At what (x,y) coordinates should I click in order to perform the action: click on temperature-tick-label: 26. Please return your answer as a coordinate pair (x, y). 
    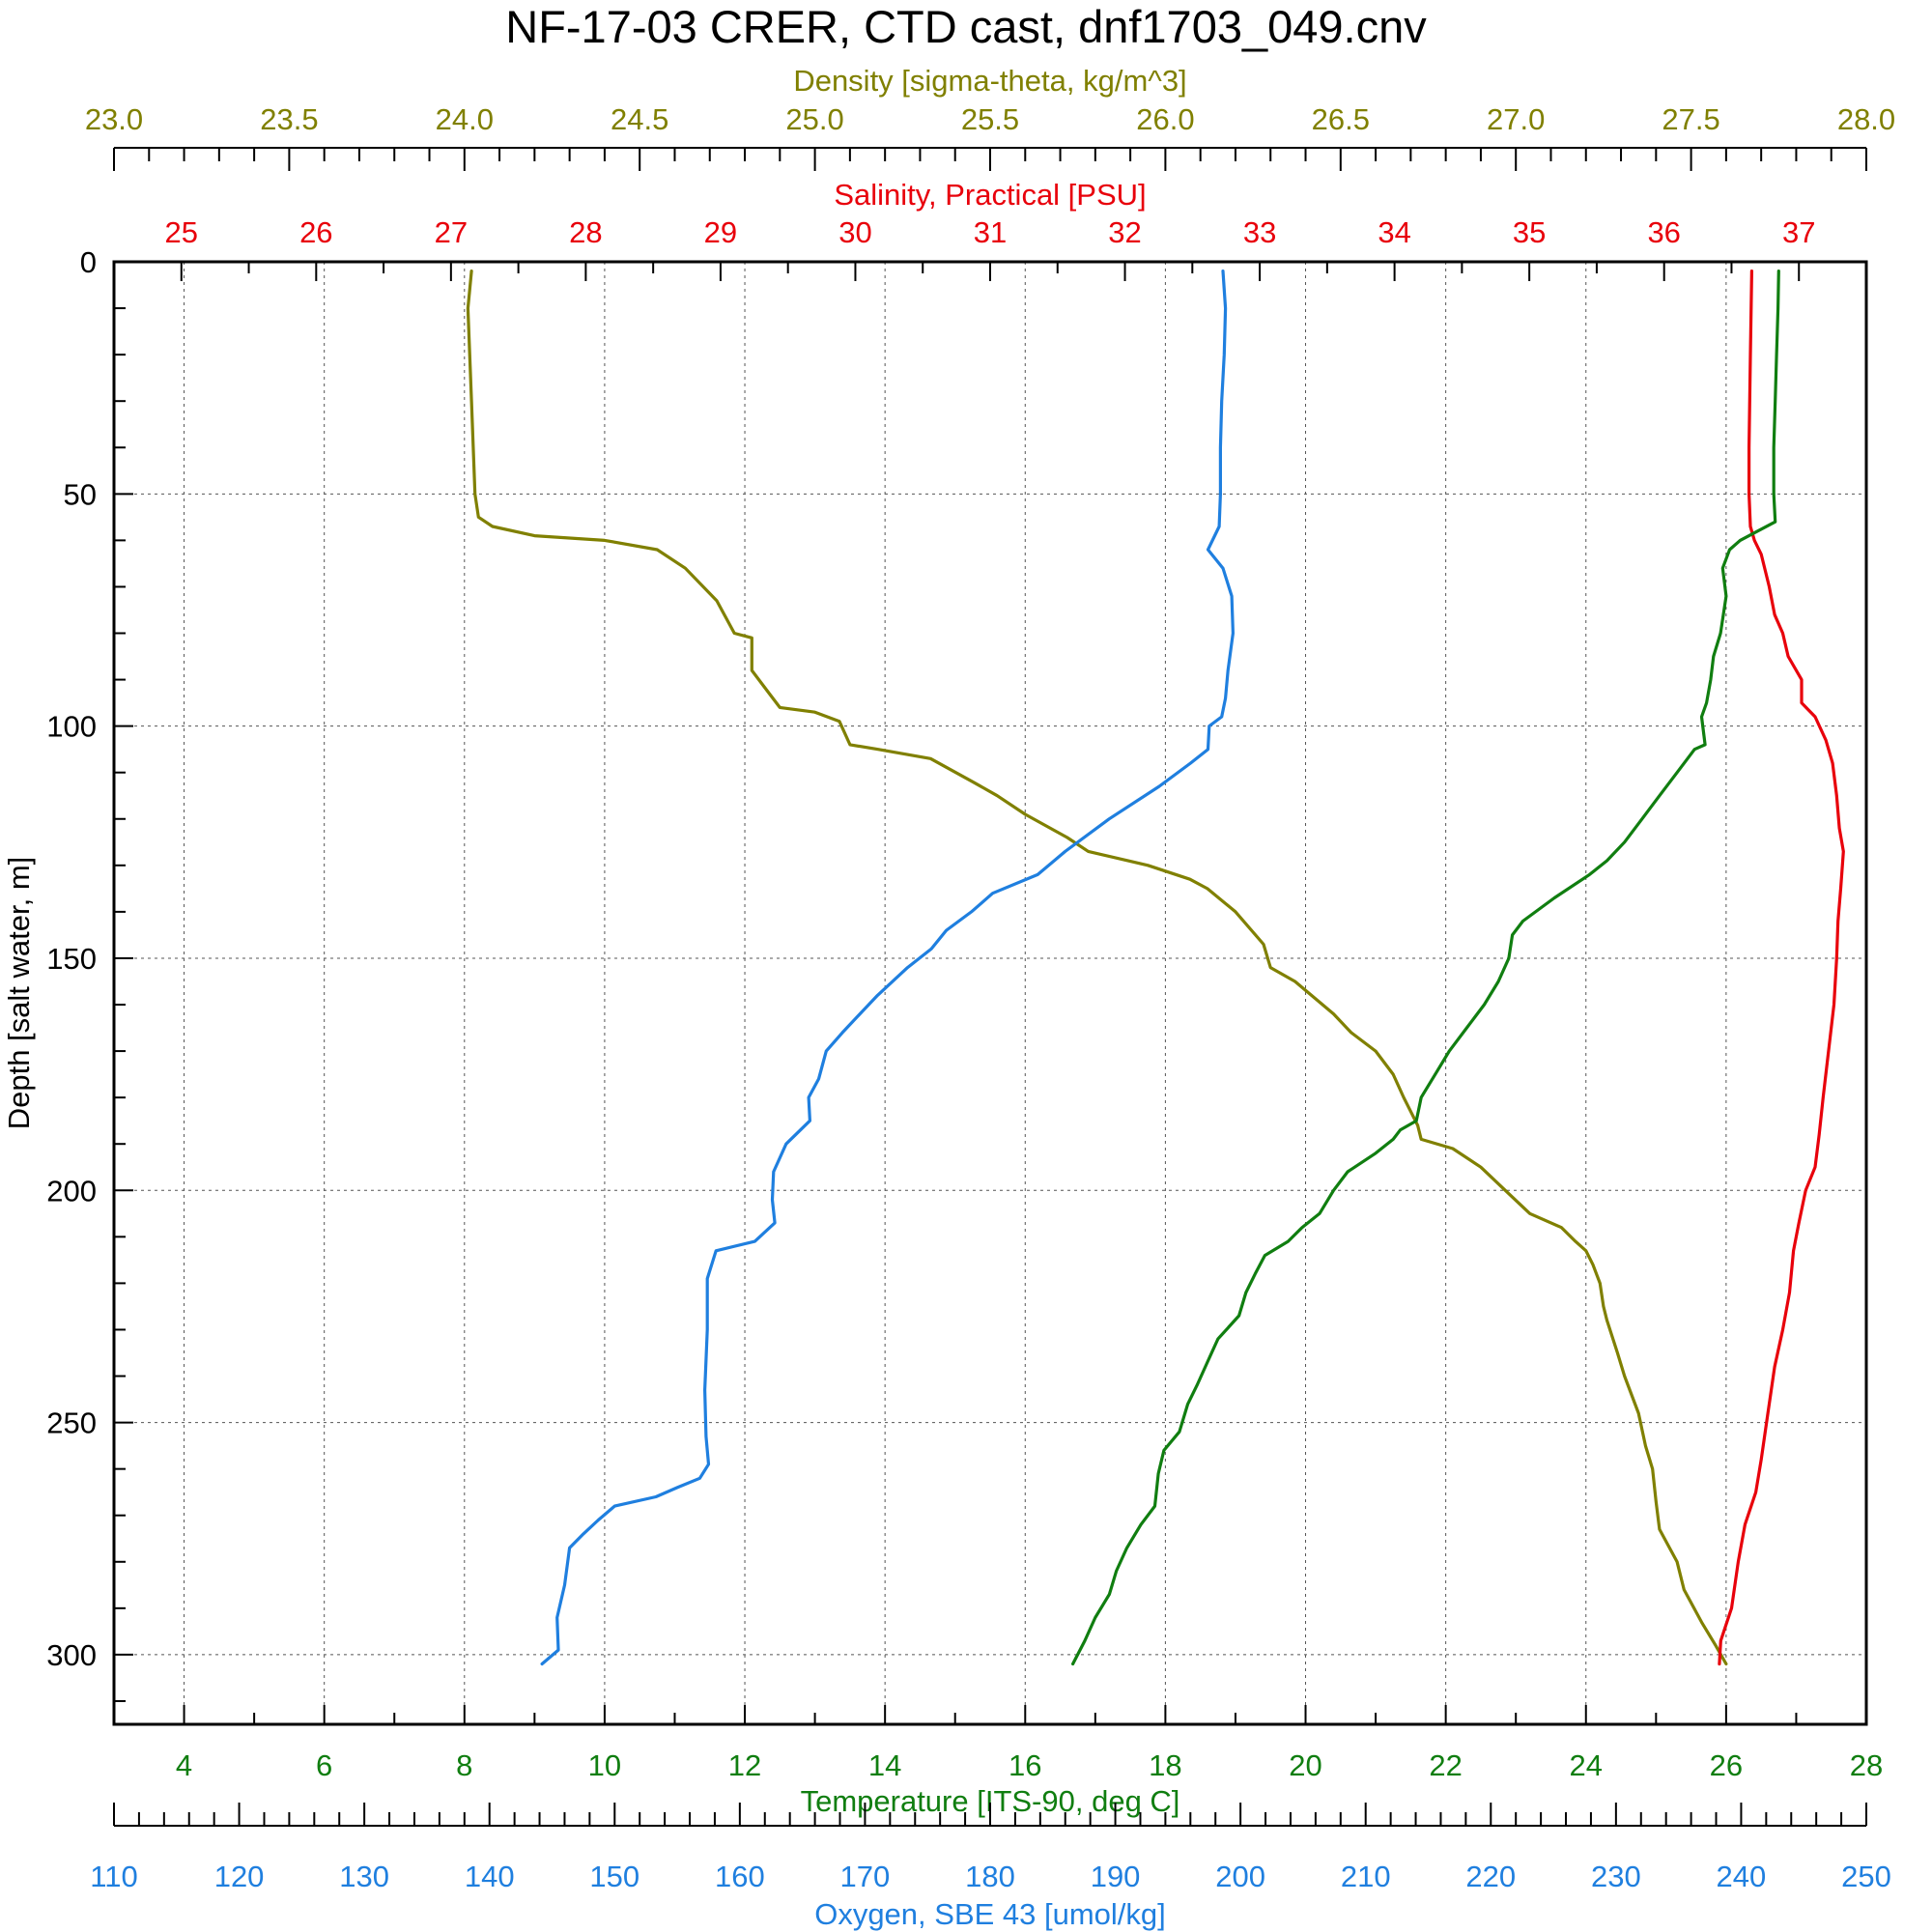
    Looking at the image, I should click on (1726, 1765).